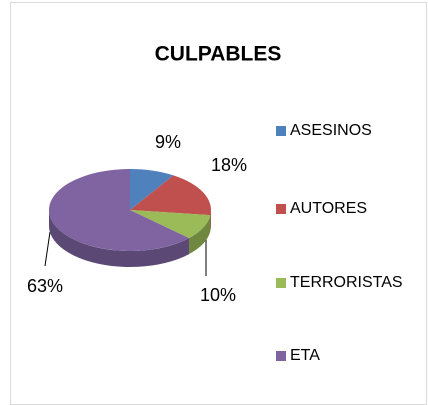 The width and height of the screenshot is (428, 405). What do you see at coordinates (45, 286) in the screenshot?
I see `data-label: 63%` at bounding box center [45, 286].